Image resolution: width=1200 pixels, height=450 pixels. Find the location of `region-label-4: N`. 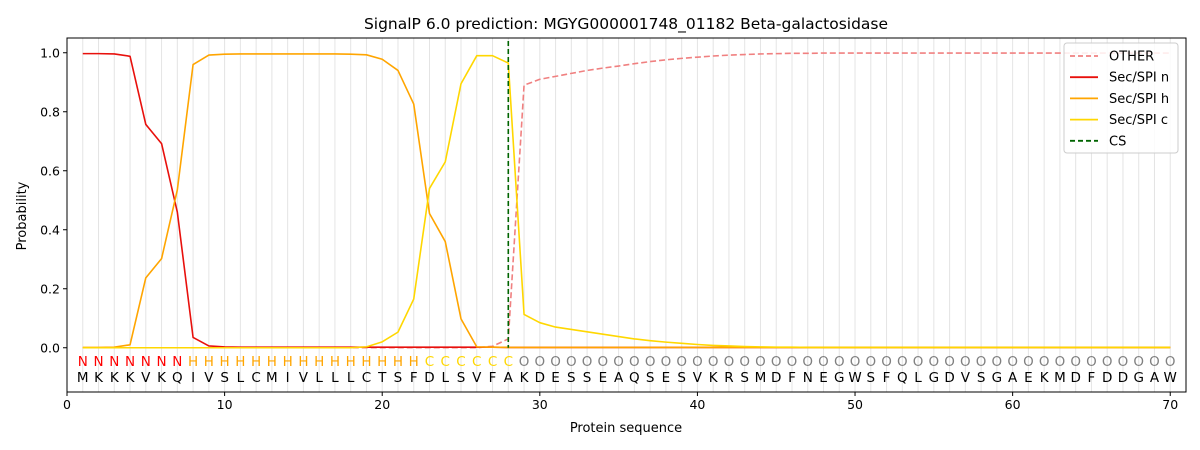

region-label-4: N is located at coordinates (130, 362).